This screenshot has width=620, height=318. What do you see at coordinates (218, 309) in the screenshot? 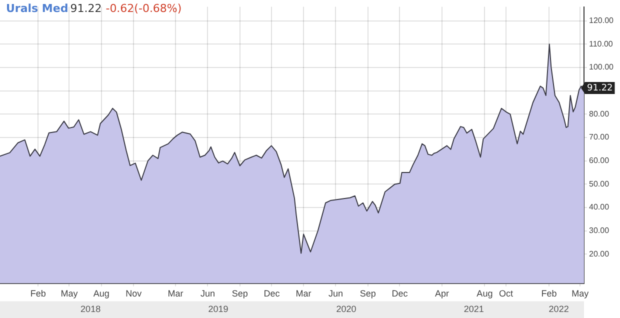
I see `x2-tick-label: 2019` at bounding box center [218, 309].